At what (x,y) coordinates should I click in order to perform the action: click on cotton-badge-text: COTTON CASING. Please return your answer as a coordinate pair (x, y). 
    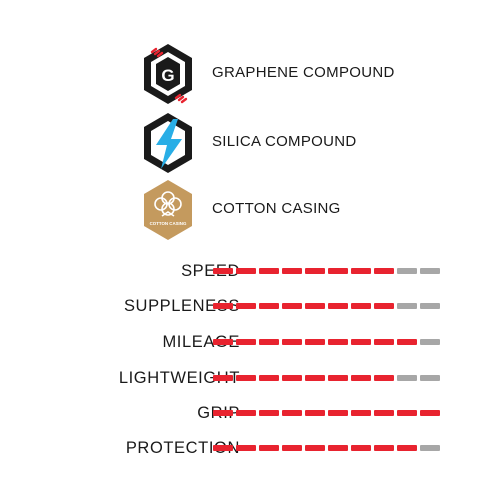
    Looking at the image, I should click on (168, 223).